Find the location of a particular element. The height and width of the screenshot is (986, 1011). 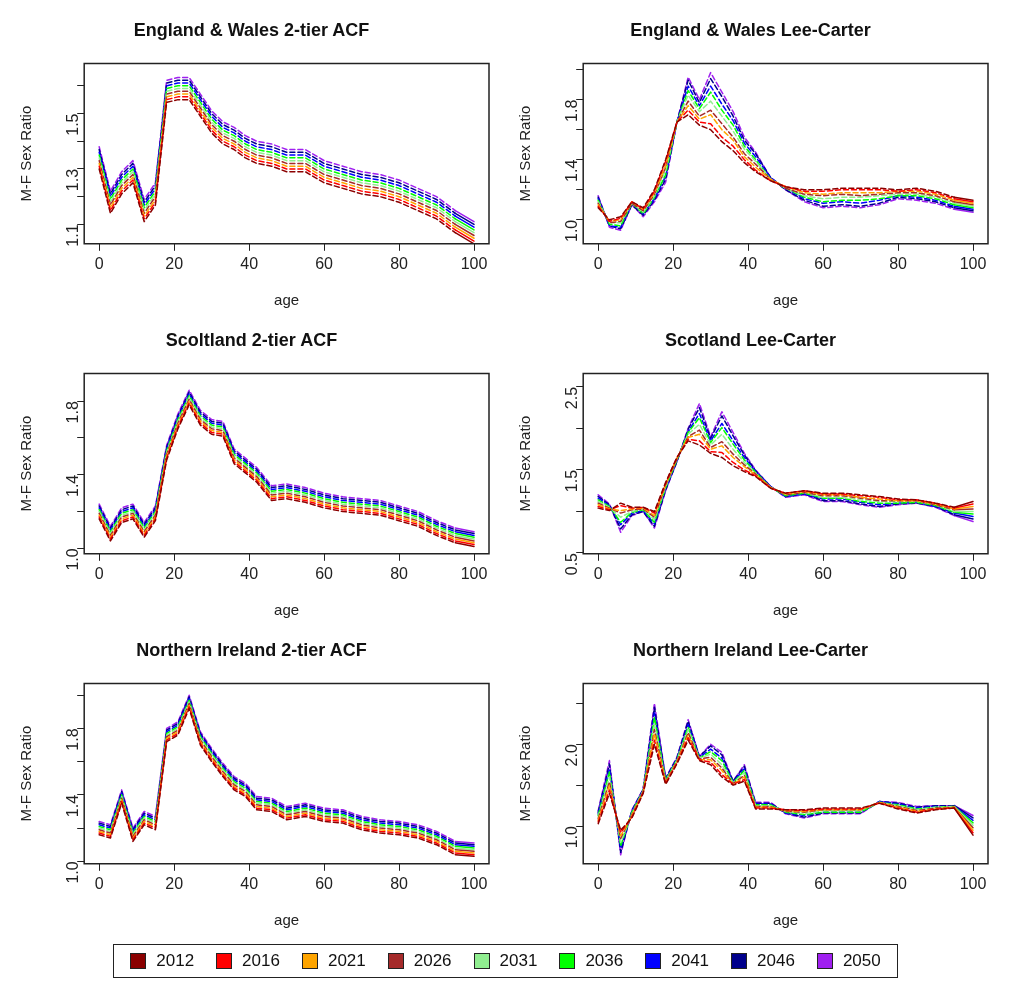

chart-title: England & Wales 2-tier ACF is located at coordinates (251, 29).